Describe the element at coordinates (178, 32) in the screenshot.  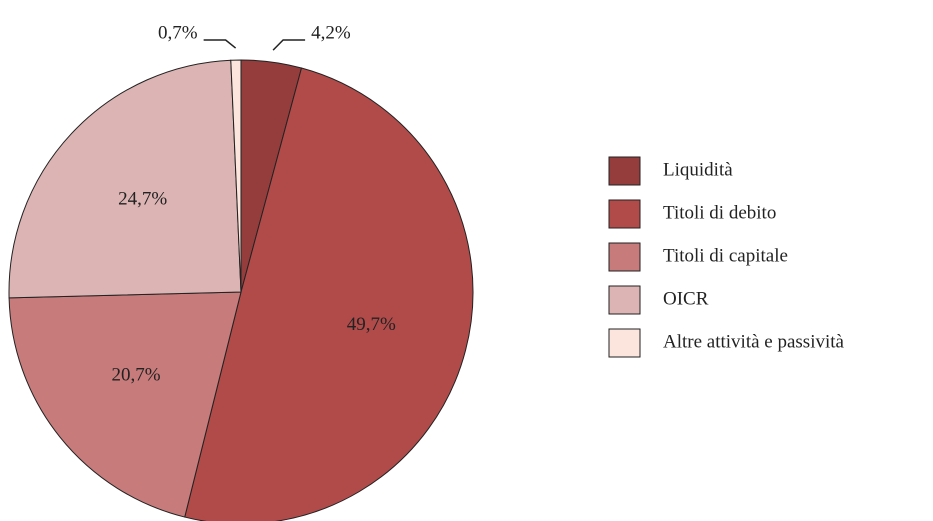
I see `data-label: 0,7%` at that location.